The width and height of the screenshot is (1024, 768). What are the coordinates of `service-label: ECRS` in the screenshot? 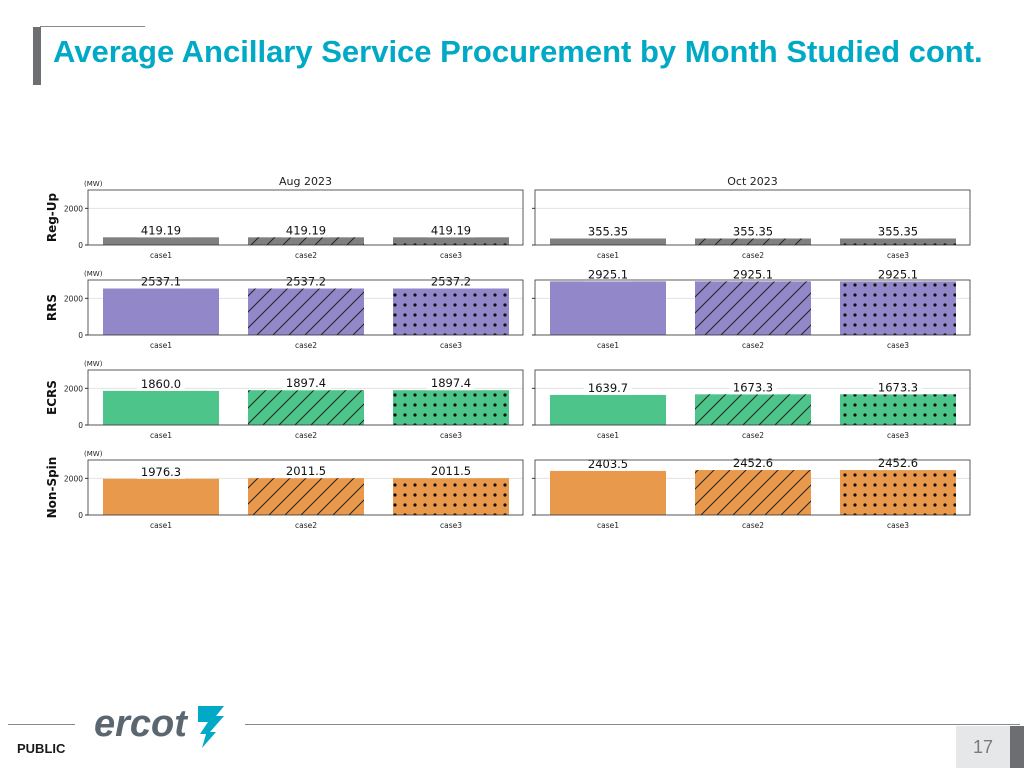 It's located at (52, 397).